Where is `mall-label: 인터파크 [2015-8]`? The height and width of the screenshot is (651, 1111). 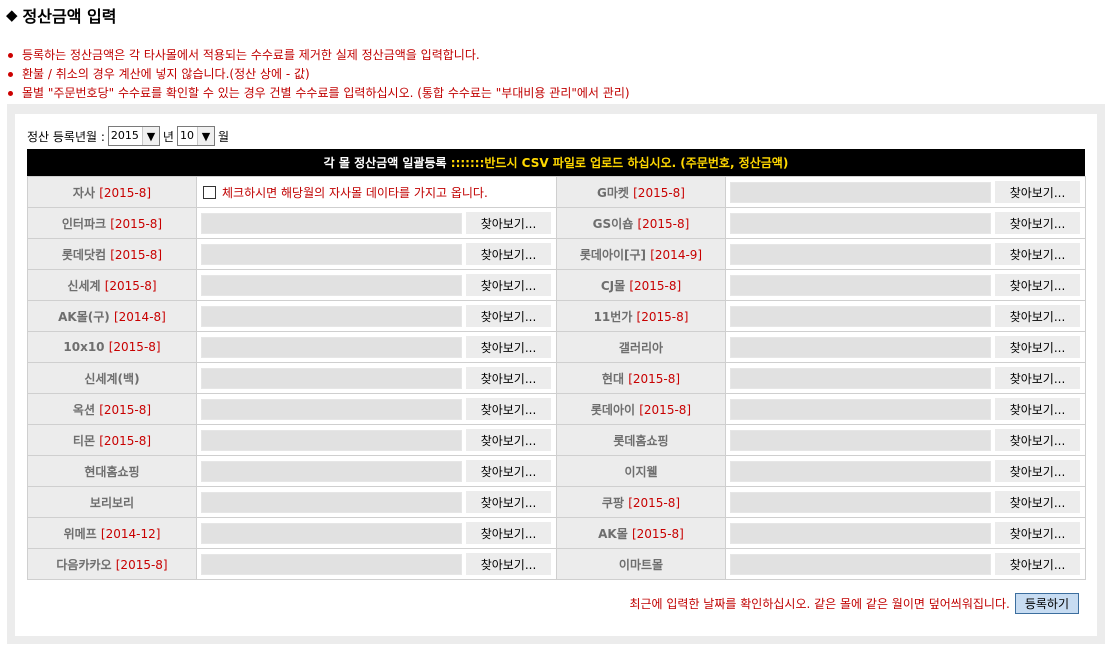
mall-label: 인터파크 [2015-8] is located at coordinates (112, 223).